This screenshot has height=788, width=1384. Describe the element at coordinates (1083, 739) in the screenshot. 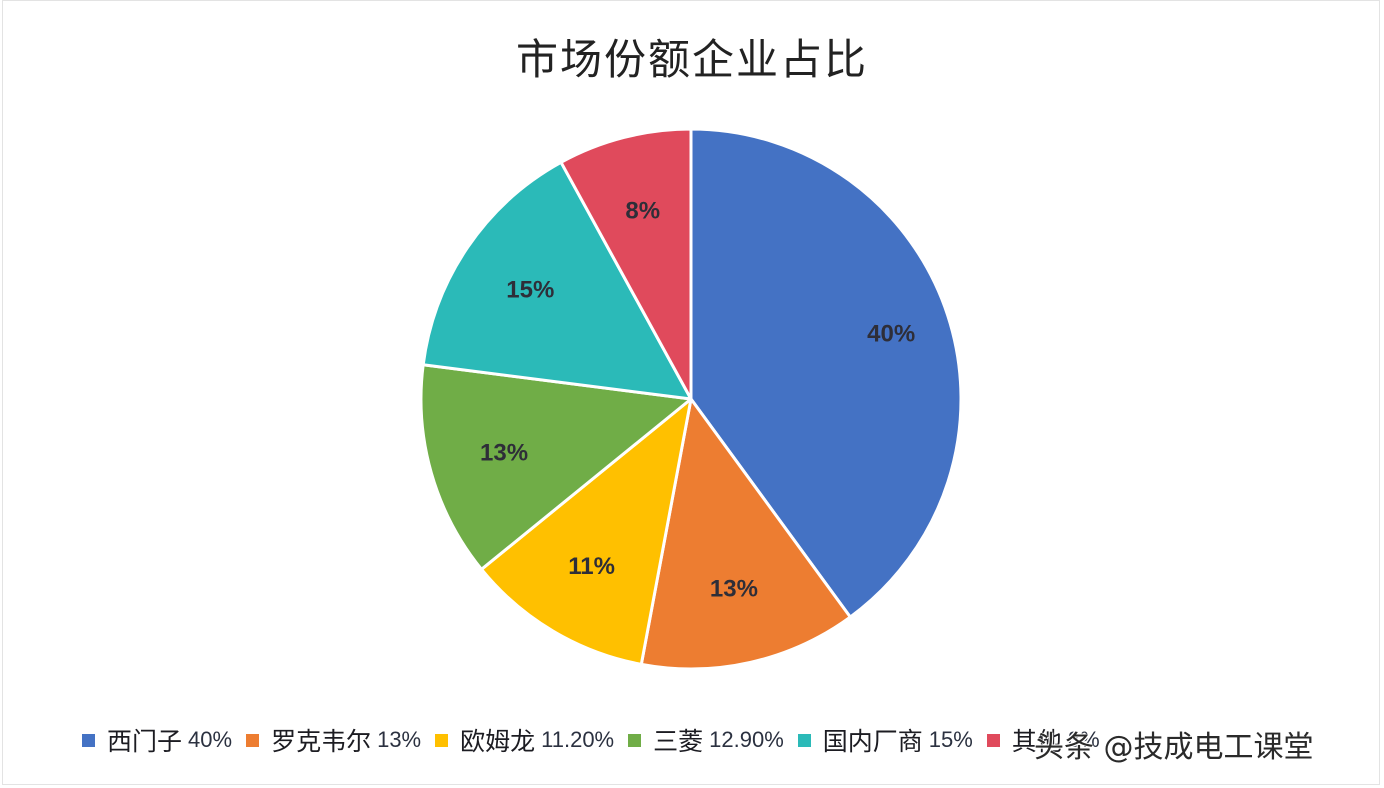

I see `legend-value: 8%` at that location.